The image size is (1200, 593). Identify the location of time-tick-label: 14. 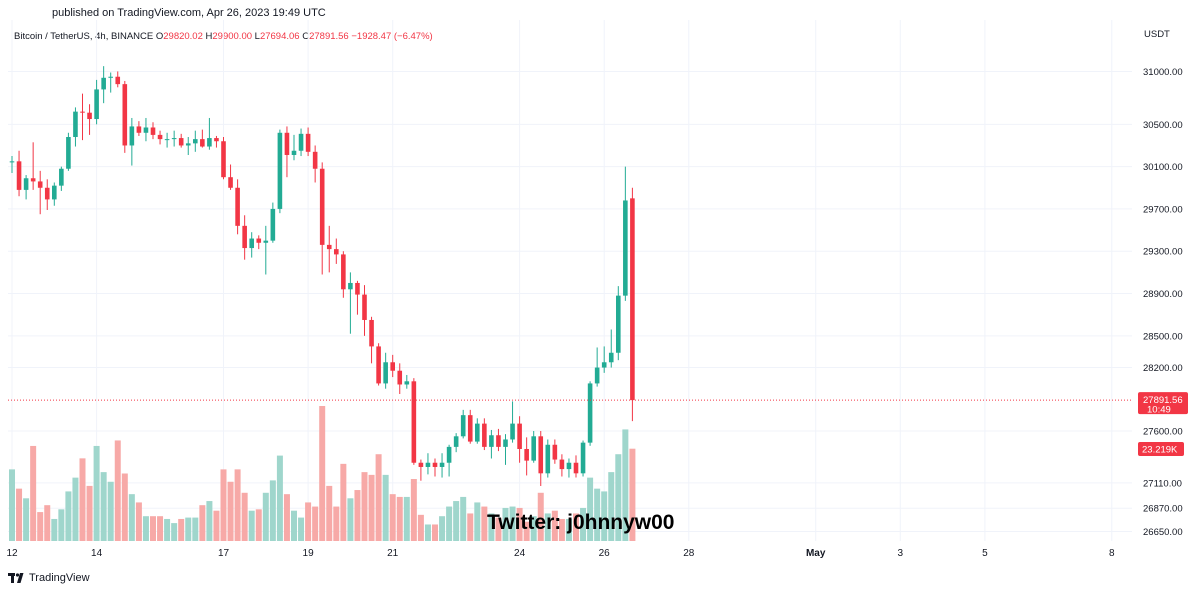
(97, 553).